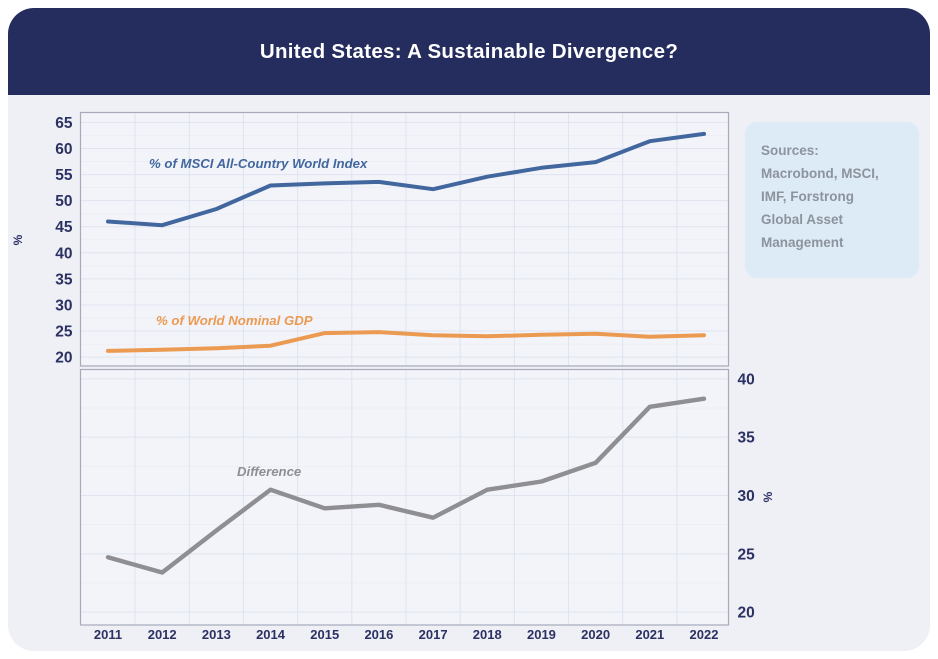 The height and width of the screenshot is (659, 938). What do you see at coordinates (802, 242) in the screenshot?
I see `sources-line: Management` at bounding box center [802, 242].